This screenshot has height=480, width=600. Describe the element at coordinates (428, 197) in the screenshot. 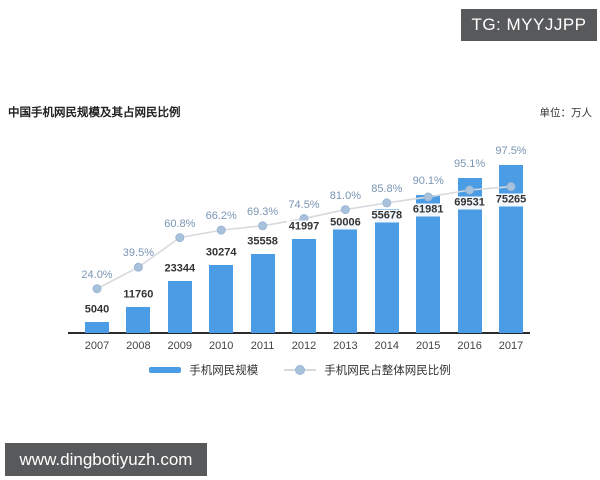

I see `line-point-2015` at that location.